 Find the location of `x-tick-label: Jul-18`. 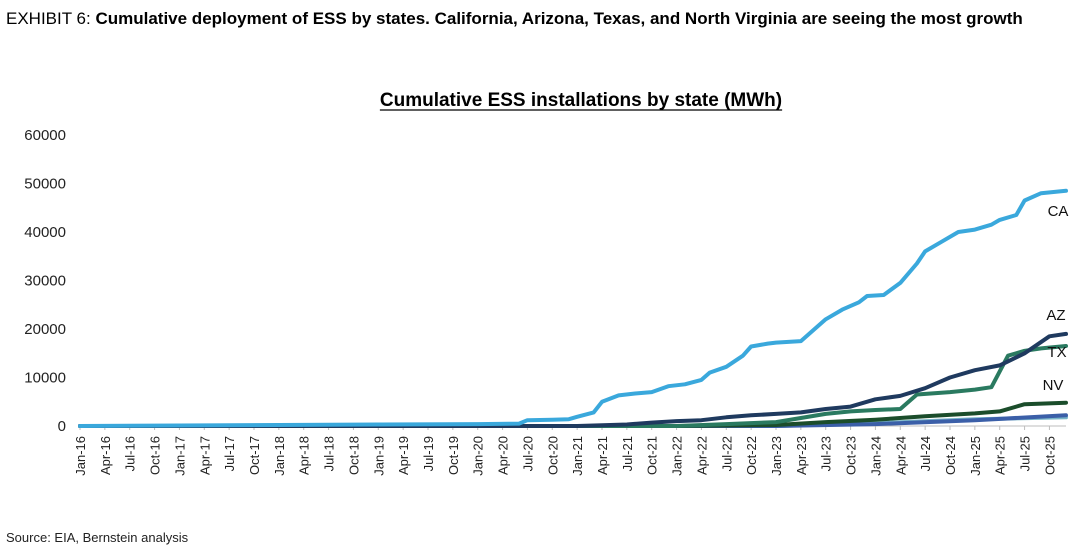

x-tick-label: Jul-18 is located at coordinates (329, 453).